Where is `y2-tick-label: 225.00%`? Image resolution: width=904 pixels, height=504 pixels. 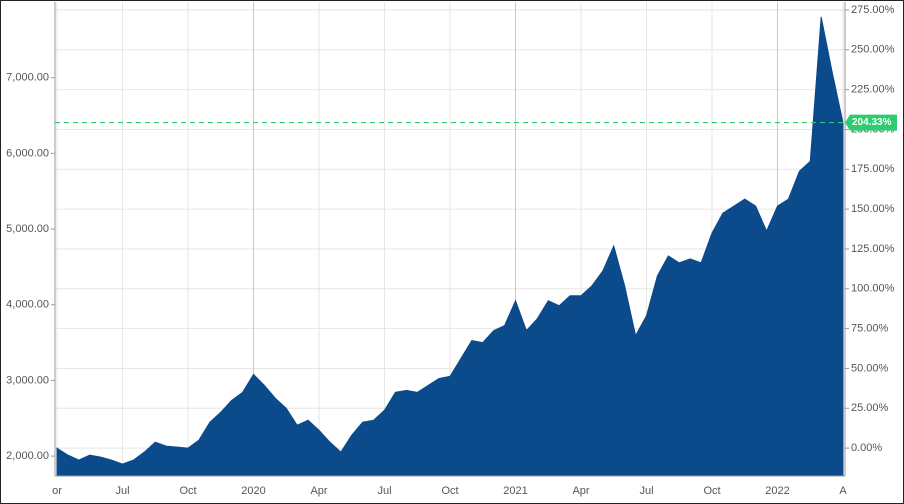
y2-tick-label: 225.00% is located at coordinates (873, 90).